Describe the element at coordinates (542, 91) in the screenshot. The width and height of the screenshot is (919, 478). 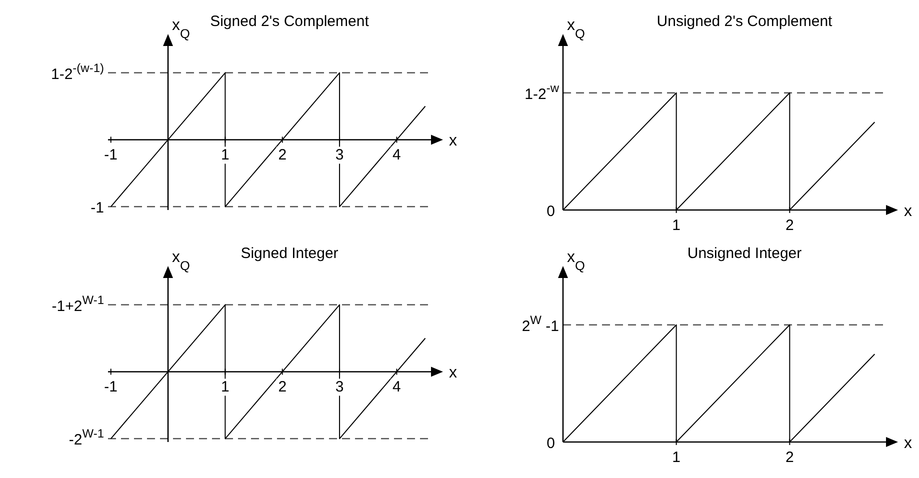
I see `ref-line-label: 1-2$^{-w}$` at that location.